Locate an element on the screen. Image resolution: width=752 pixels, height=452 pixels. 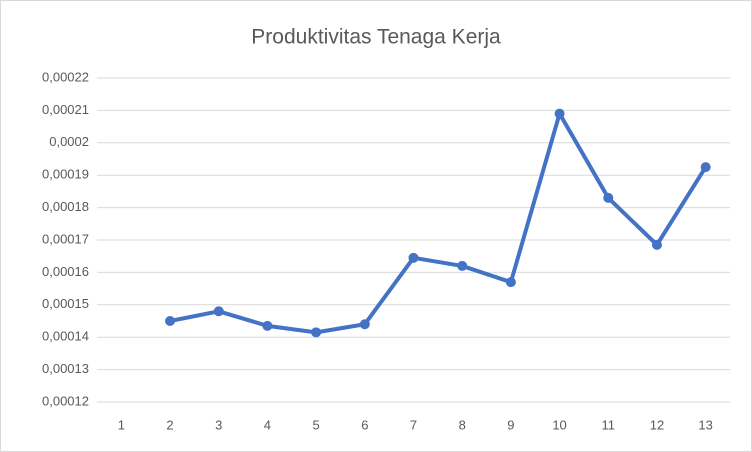
x-tick-label: 11 is located at coordinates (609, 424).